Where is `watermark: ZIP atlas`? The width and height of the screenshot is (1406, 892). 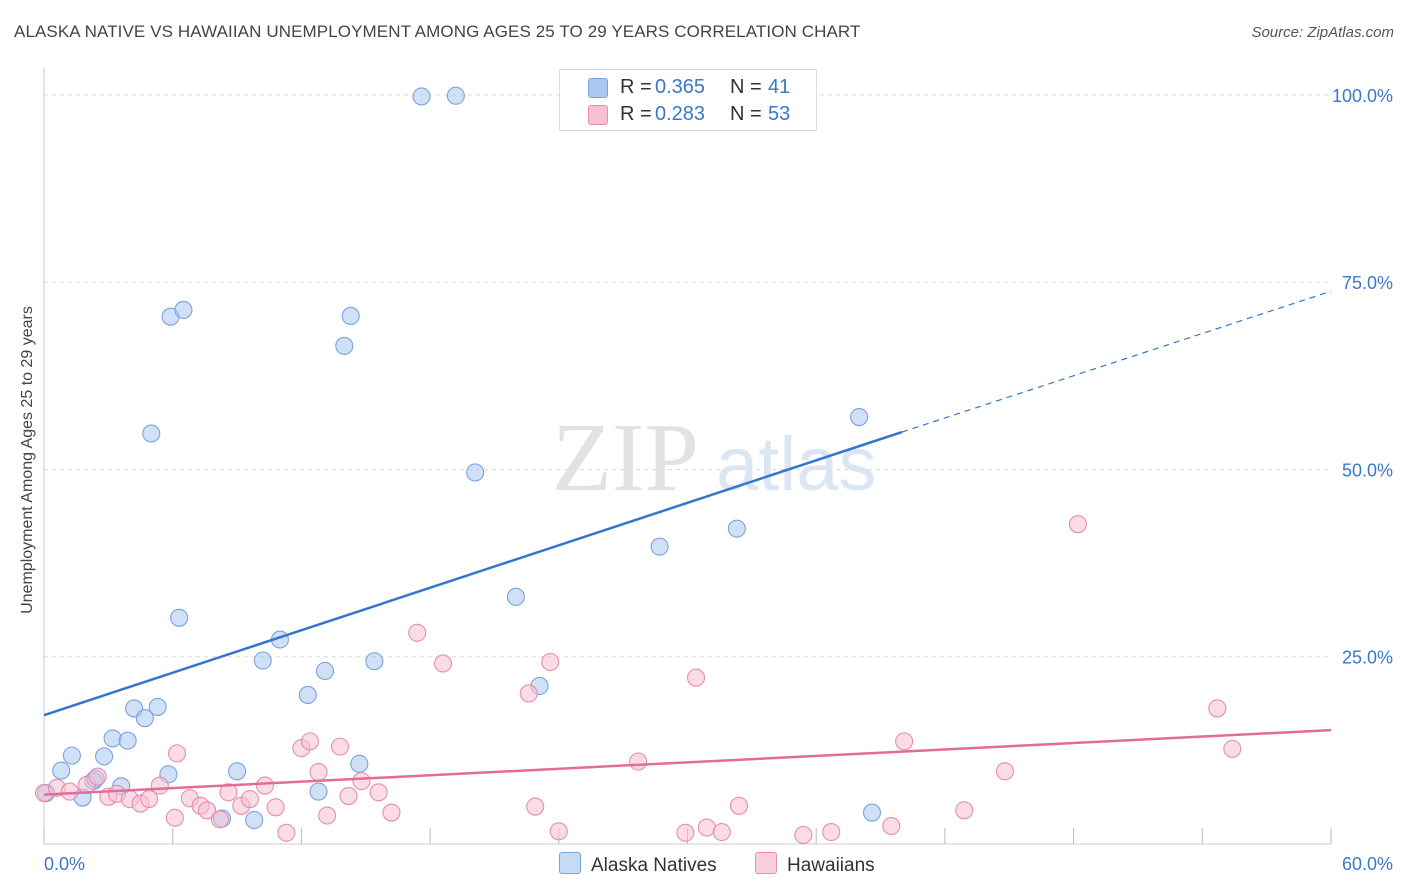 watermark: ZIP atlas is located at coordinates (714, 458).